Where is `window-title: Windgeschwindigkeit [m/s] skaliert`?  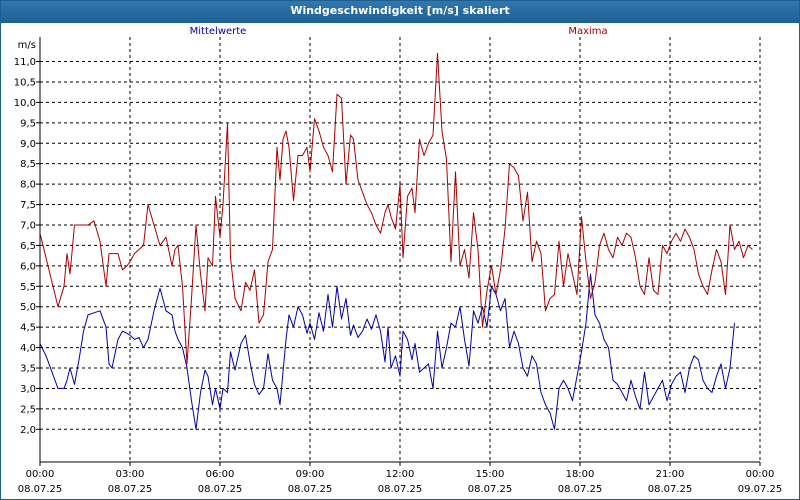 window-title: Windgeschwindigkeit [m/s] skaliert is located at coordinates (400, 12).